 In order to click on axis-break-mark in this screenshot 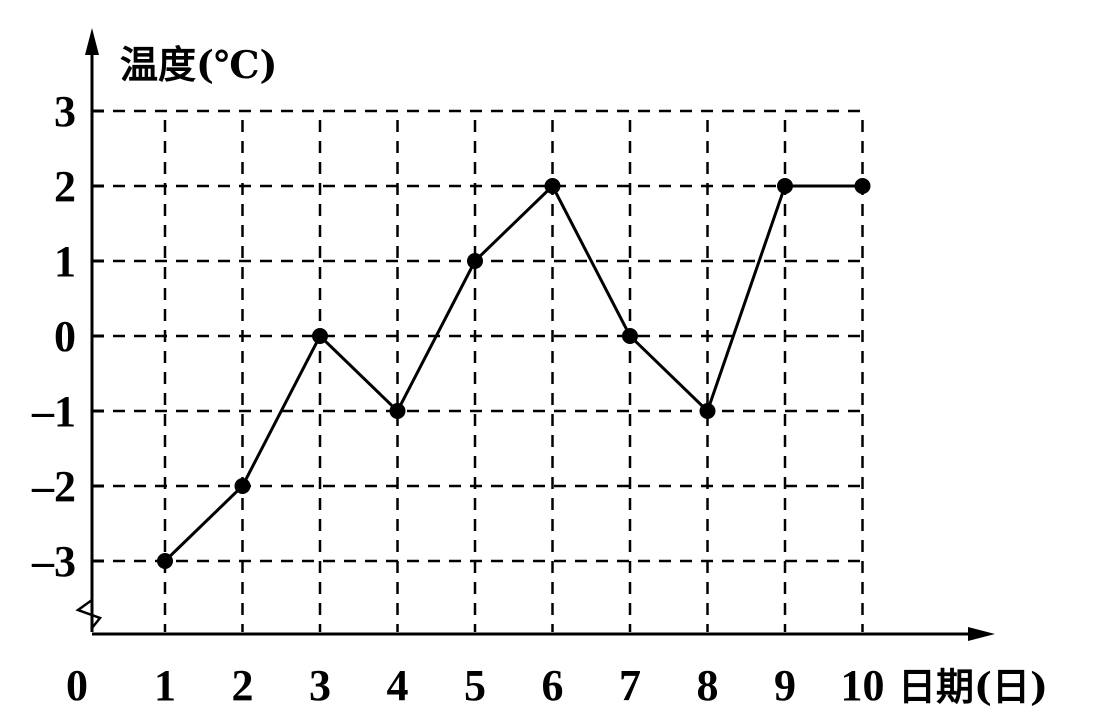, I will do `click(89, 613)`.